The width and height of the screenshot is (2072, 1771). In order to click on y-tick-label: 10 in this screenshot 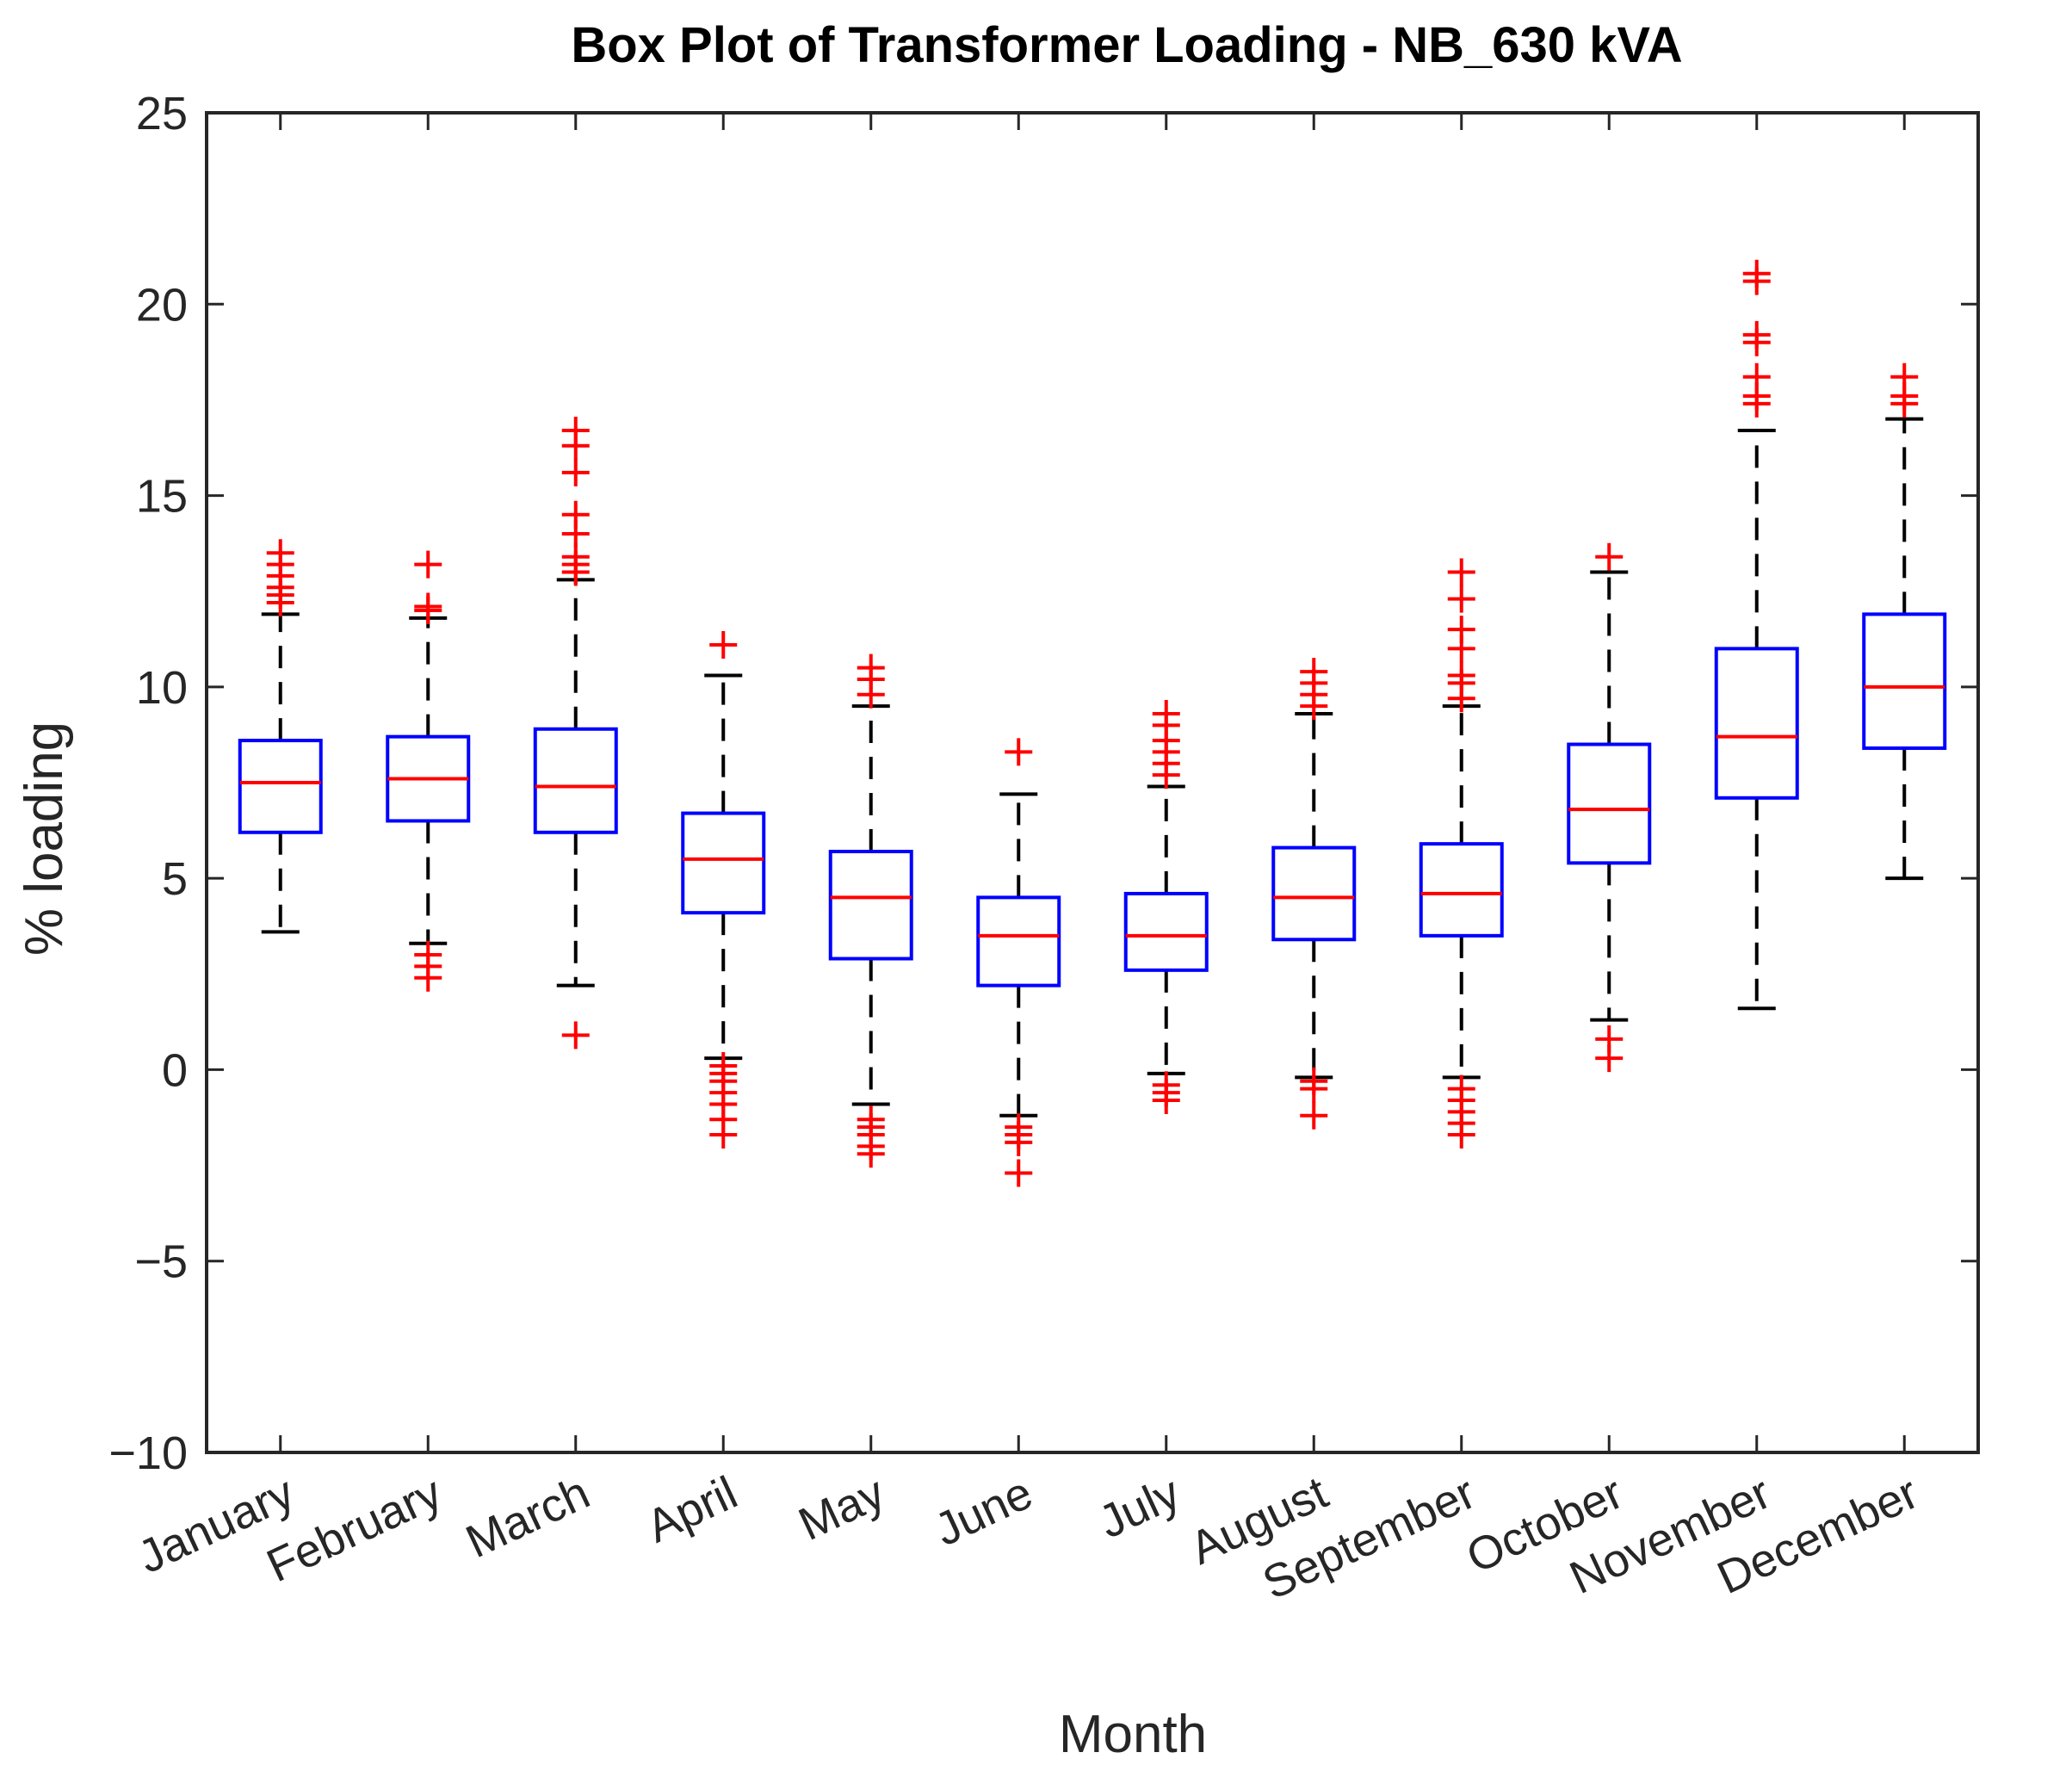, I will do `click(162, 688)`.